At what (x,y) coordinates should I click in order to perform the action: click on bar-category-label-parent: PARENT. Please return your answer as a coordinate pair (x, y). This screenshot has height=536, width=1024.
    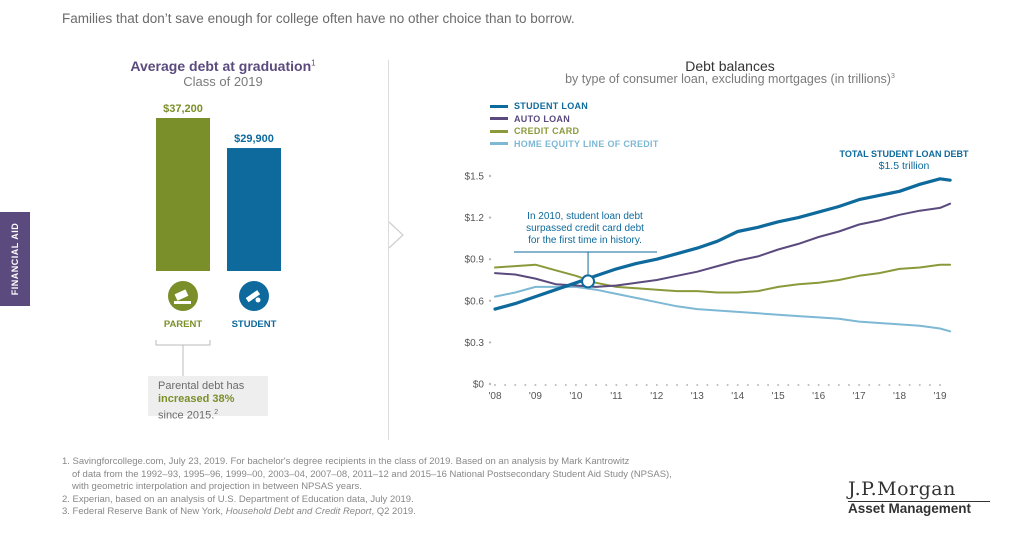
    Looking at the image, I should click on (183, 324).